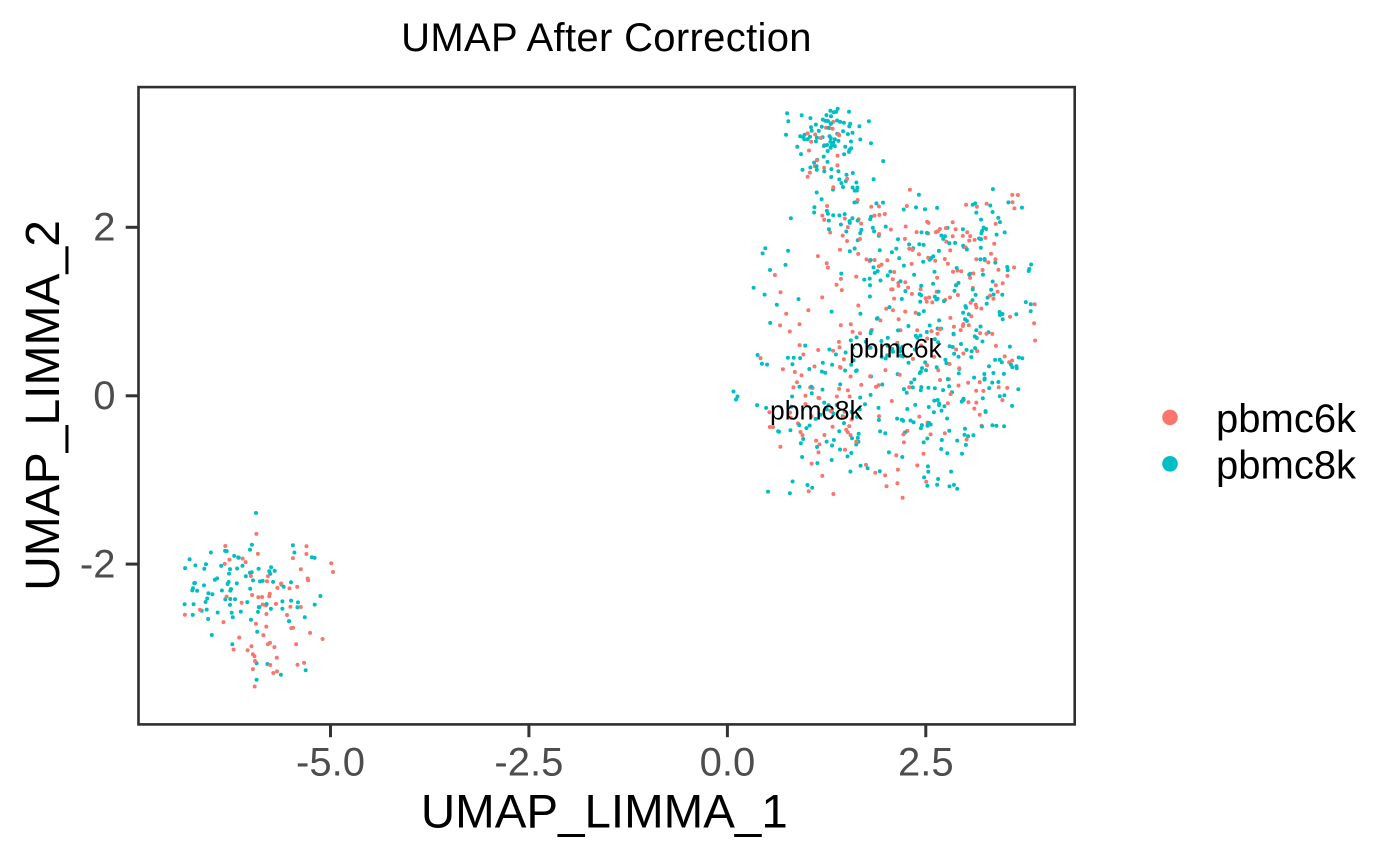 This screenshot has height=865, width=1400. I want to click on svg-text: 2, so click(104, 228).